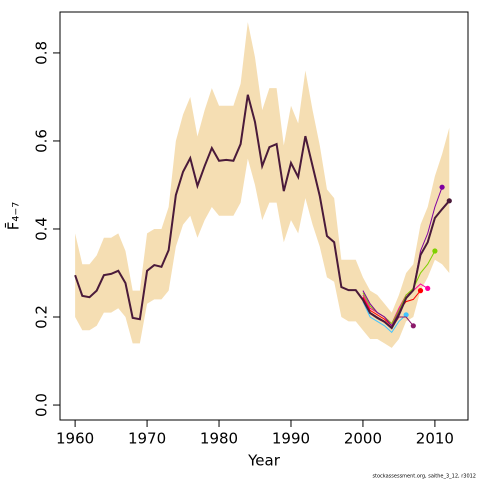 The height and width of the screenshot is (480, 480). I want to click on x-tick-label: 2010, so click(435, 439).